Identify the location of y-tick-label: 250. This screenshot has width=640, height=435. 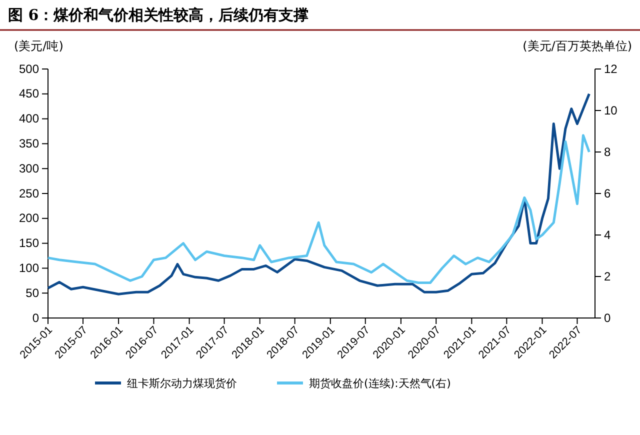
(29, 193).